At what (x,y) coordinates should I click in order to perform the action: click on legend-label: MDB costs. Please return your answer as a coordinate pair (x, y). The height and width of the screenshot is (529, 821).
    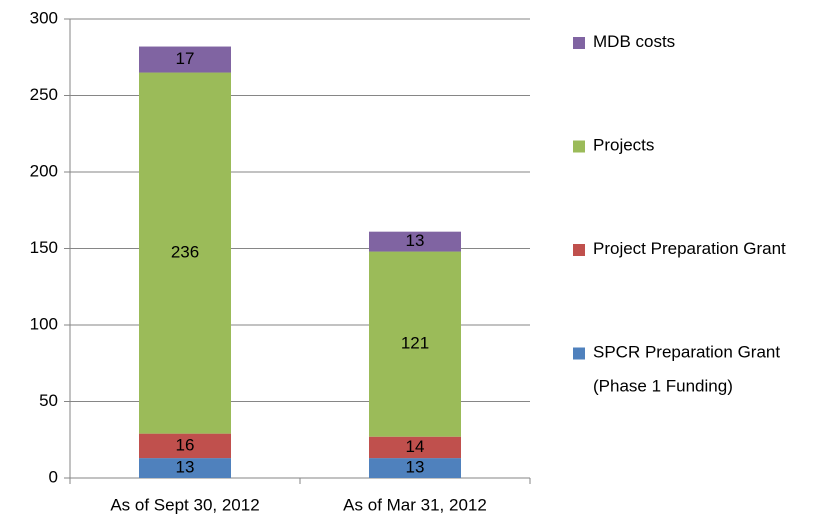
    Looking at the image, I should click on (634, 41).